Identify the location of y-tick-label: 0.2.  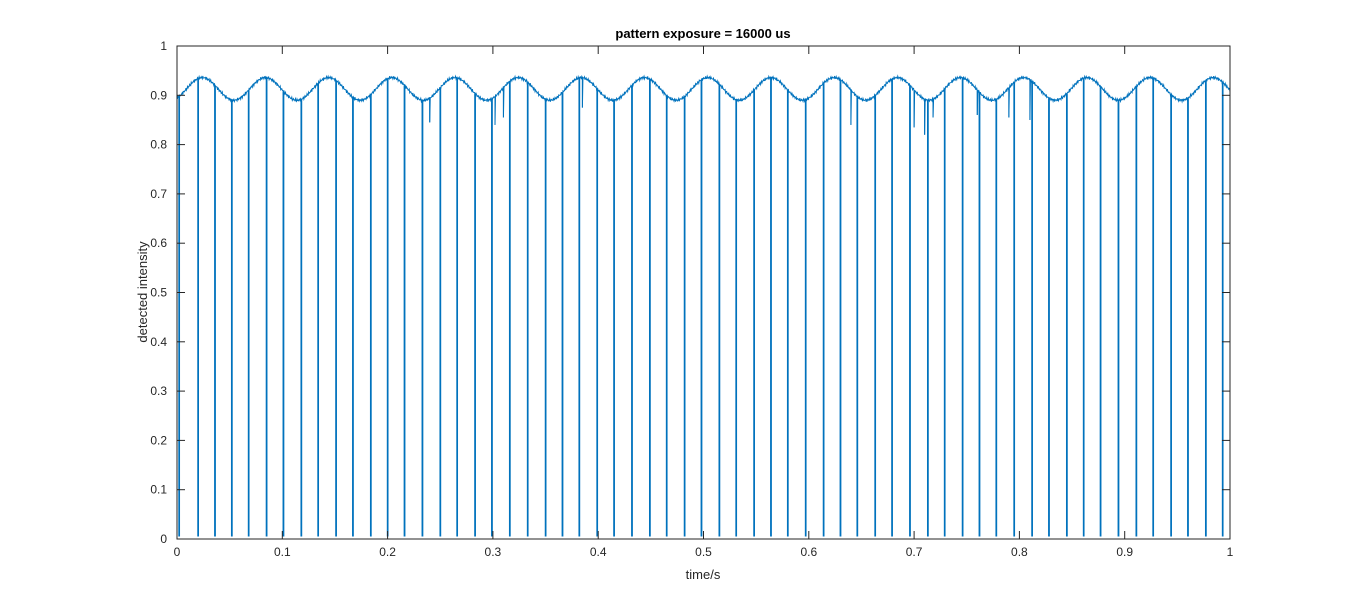
(158, 440).